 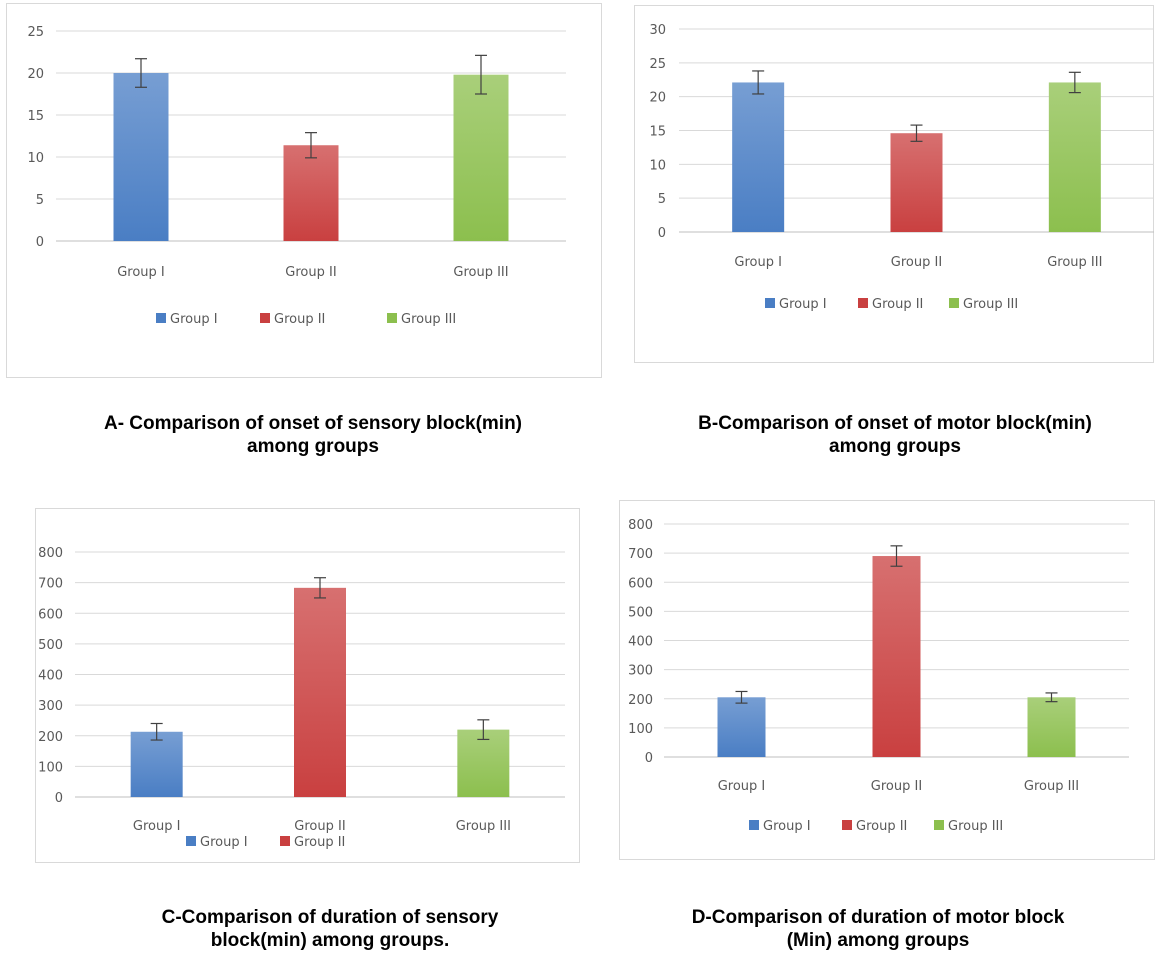 I want to click on caption-d-line-2: (Min) among groups, so click(x=878, y=940).